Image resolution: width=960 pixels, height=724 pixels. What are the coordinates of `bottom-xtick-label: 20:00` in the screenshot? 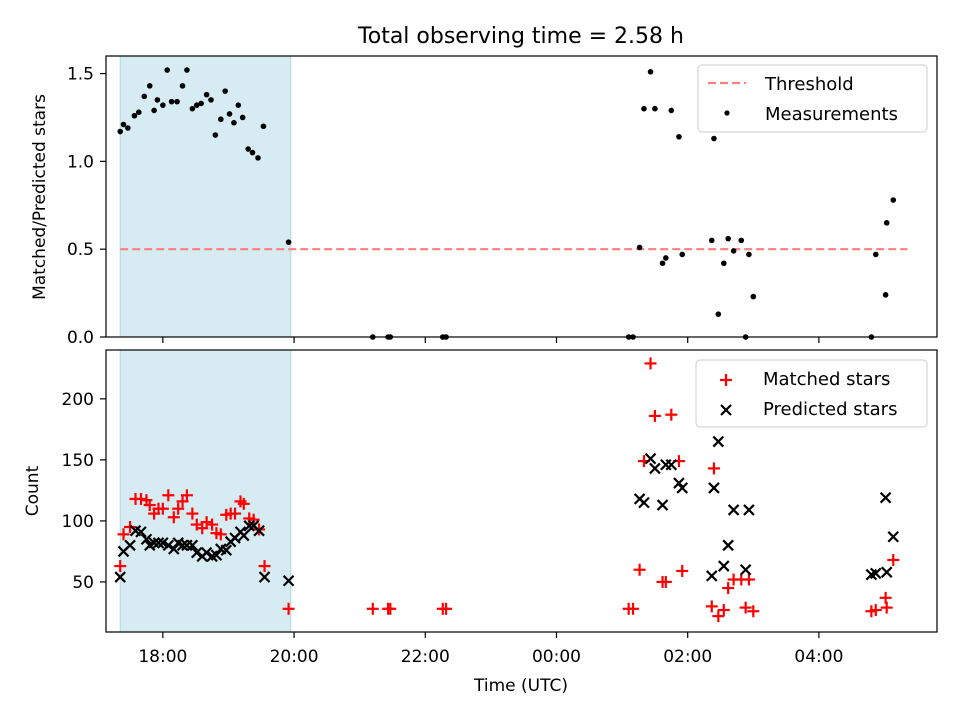 It's located at (294, 657).